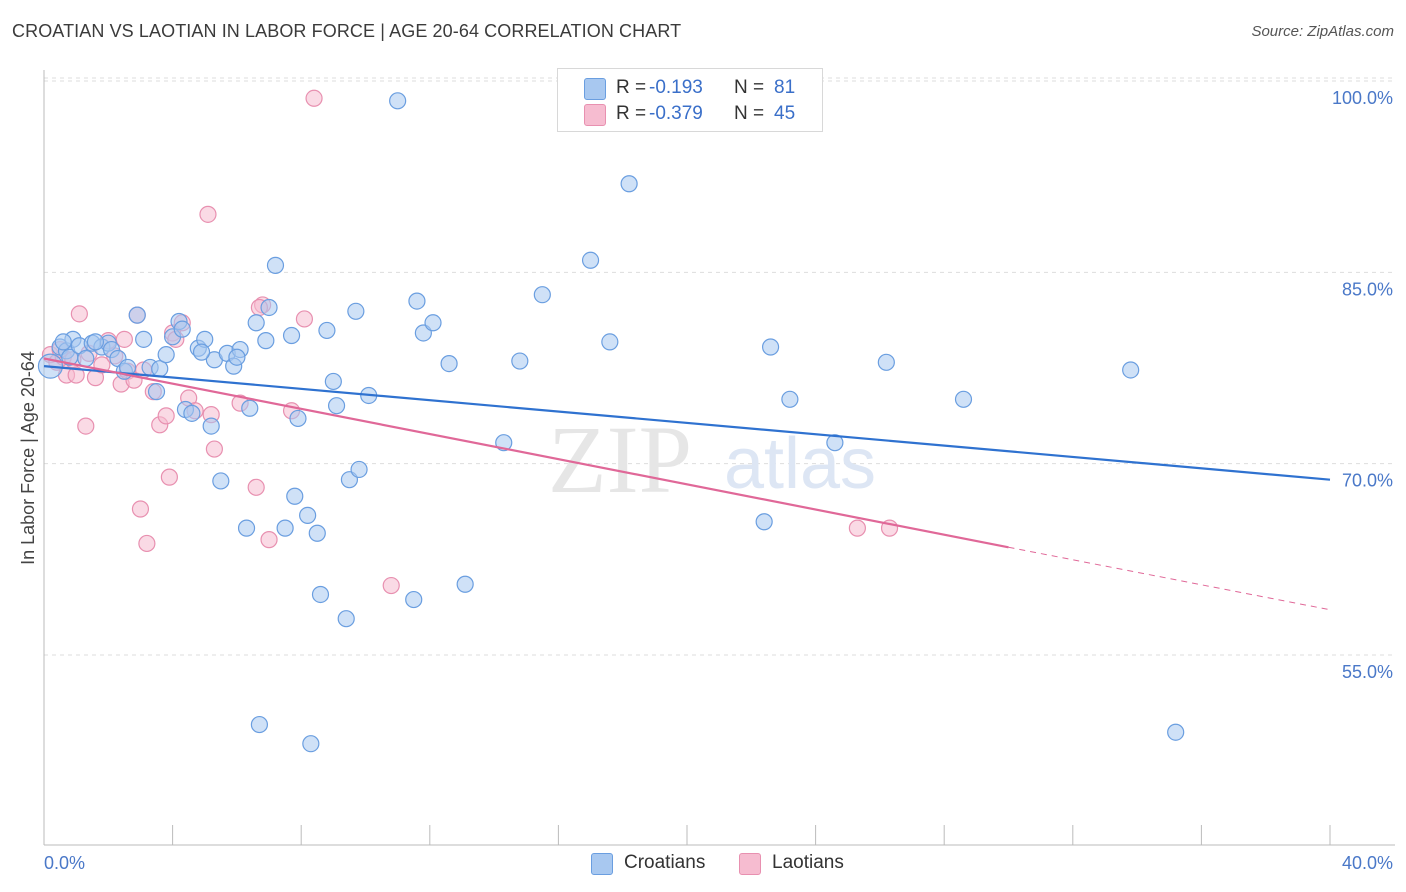  I want to click on correlation-legend: R = -0.193 N = 81 R = -0.379 N = 45, so click(690, 100).